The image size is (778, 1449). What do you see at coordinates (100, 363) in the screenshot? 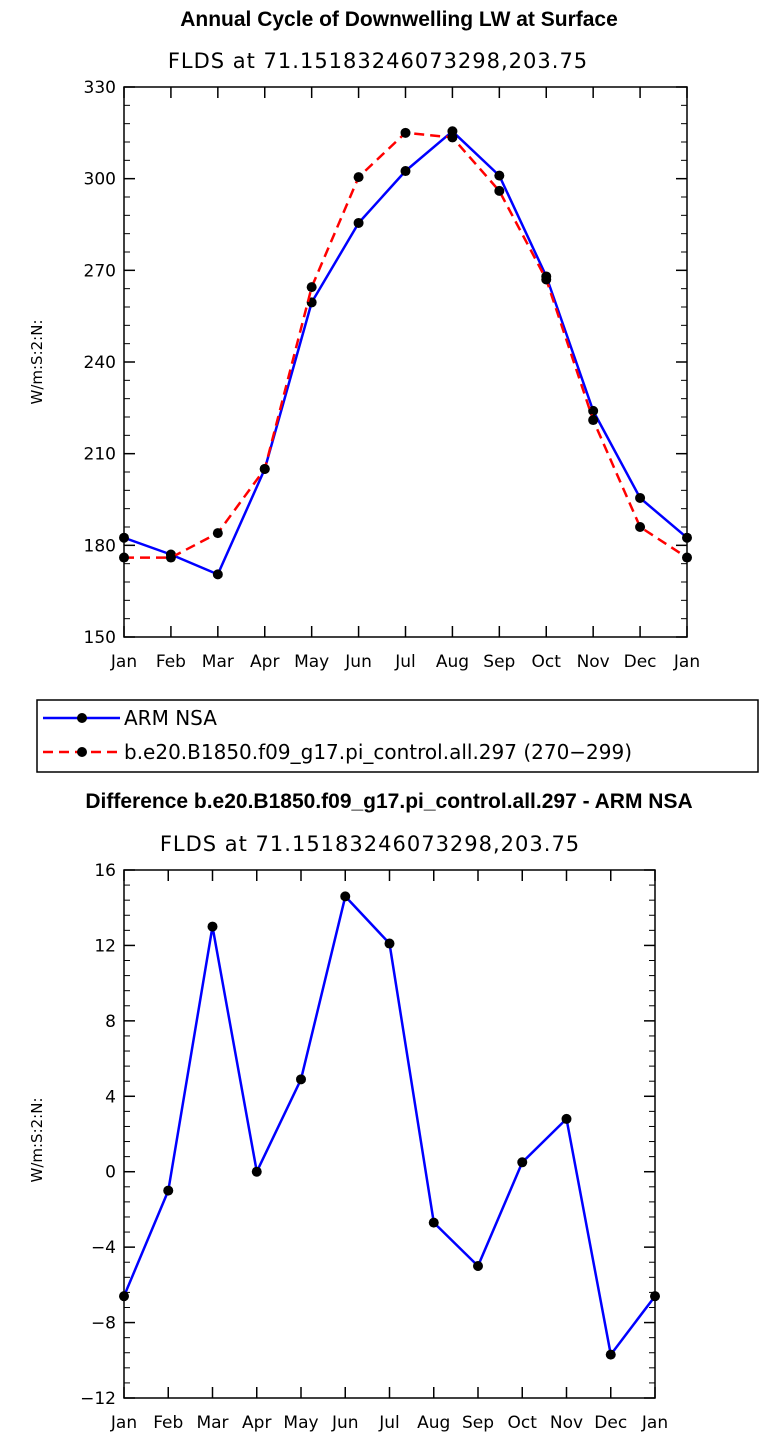
I see `top-ytick-label: 240` at bounding box center [100, 363].